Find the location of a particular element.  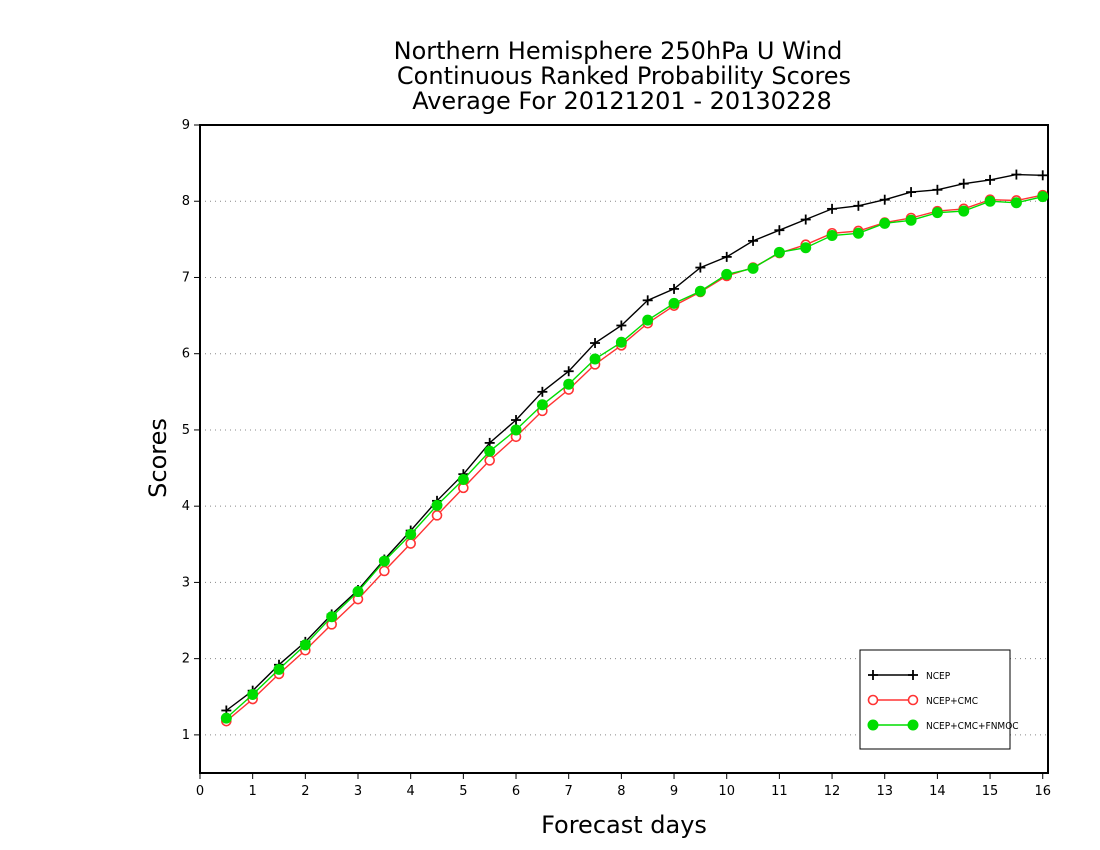

x-tick-label-5: 5 is located at coordinates (463, 791).